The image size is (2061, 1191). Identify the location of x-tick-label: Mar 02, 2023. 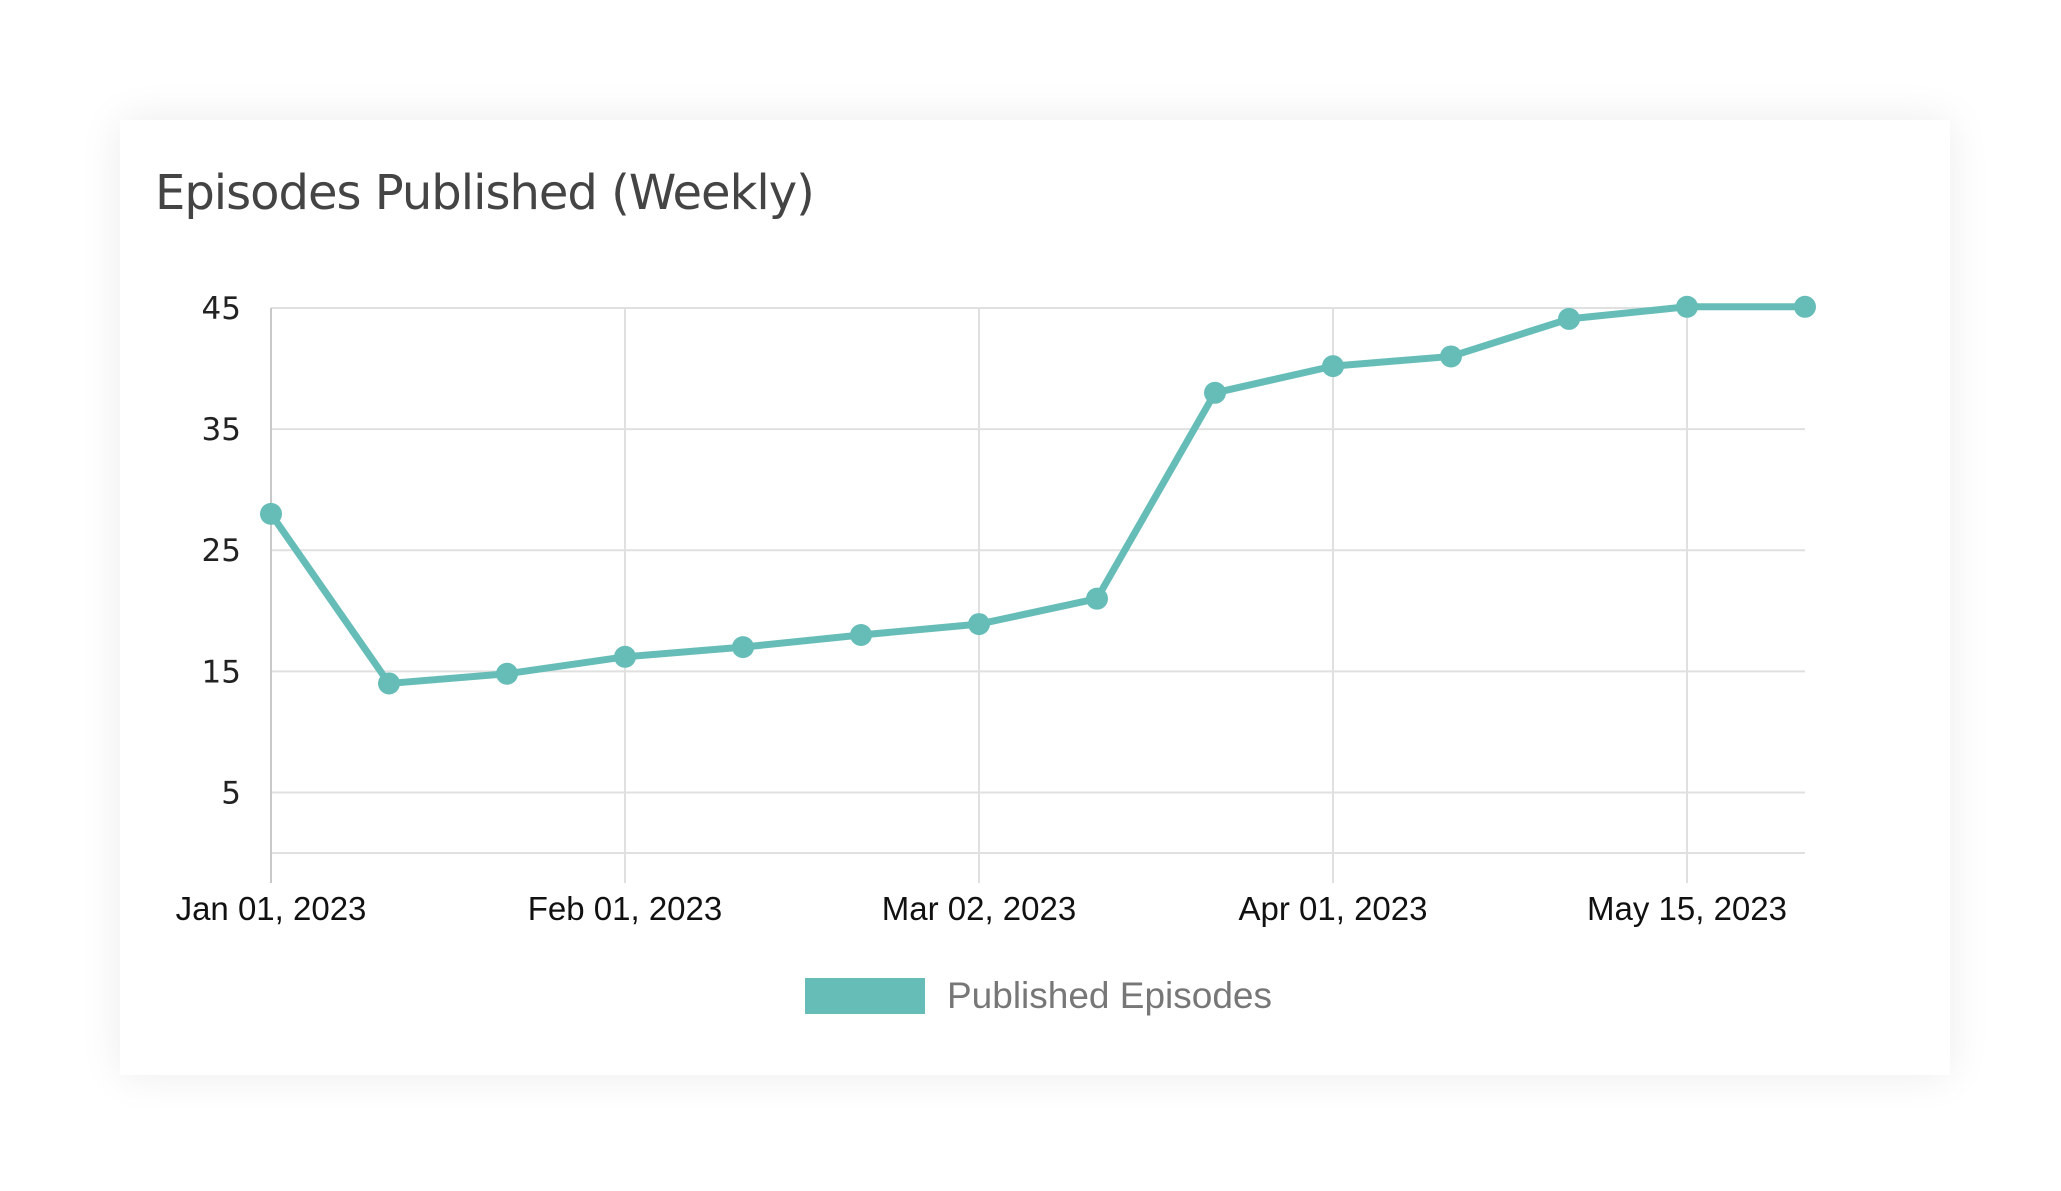
(979, 908).